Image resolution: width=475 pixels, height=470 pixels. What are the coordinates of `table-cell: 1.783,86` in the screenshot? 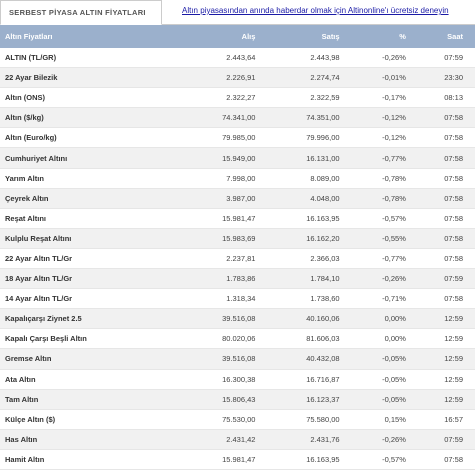 It's located at (225, 279).